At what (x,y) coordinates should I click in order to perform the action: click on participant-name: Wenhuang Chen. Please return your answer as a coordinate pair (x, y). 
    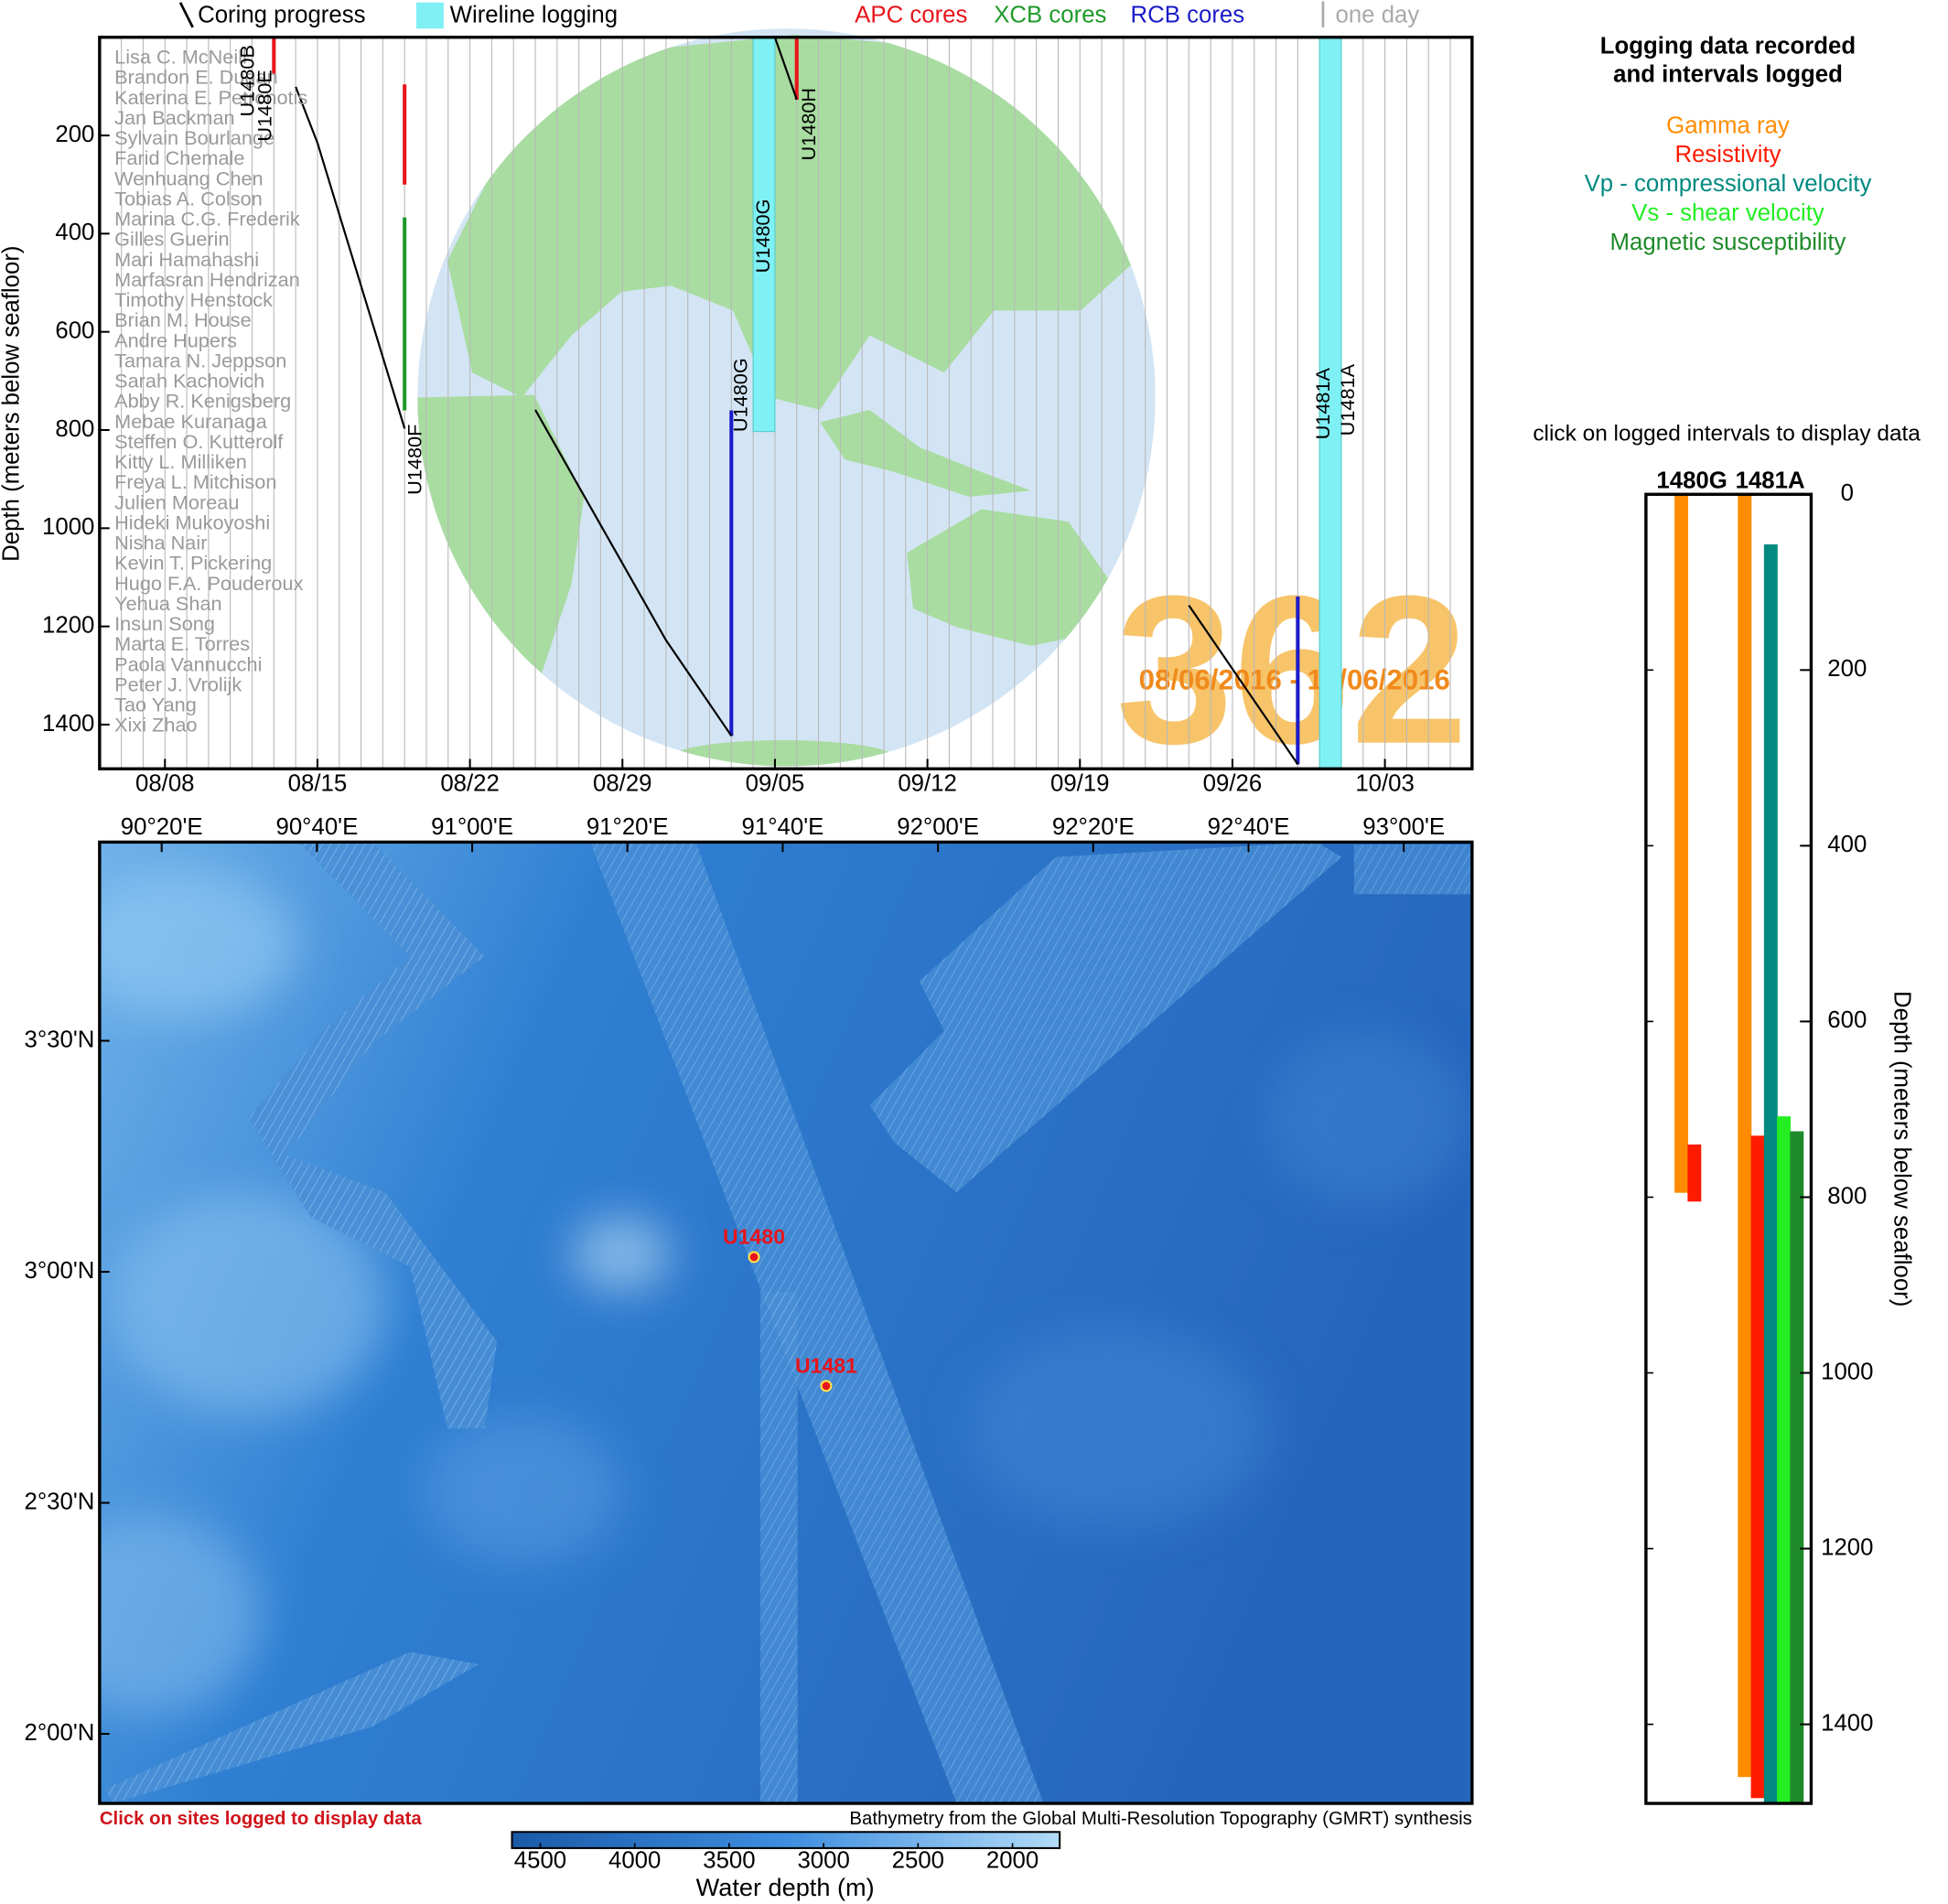
    Looking at the image, I should click on (189, 178).